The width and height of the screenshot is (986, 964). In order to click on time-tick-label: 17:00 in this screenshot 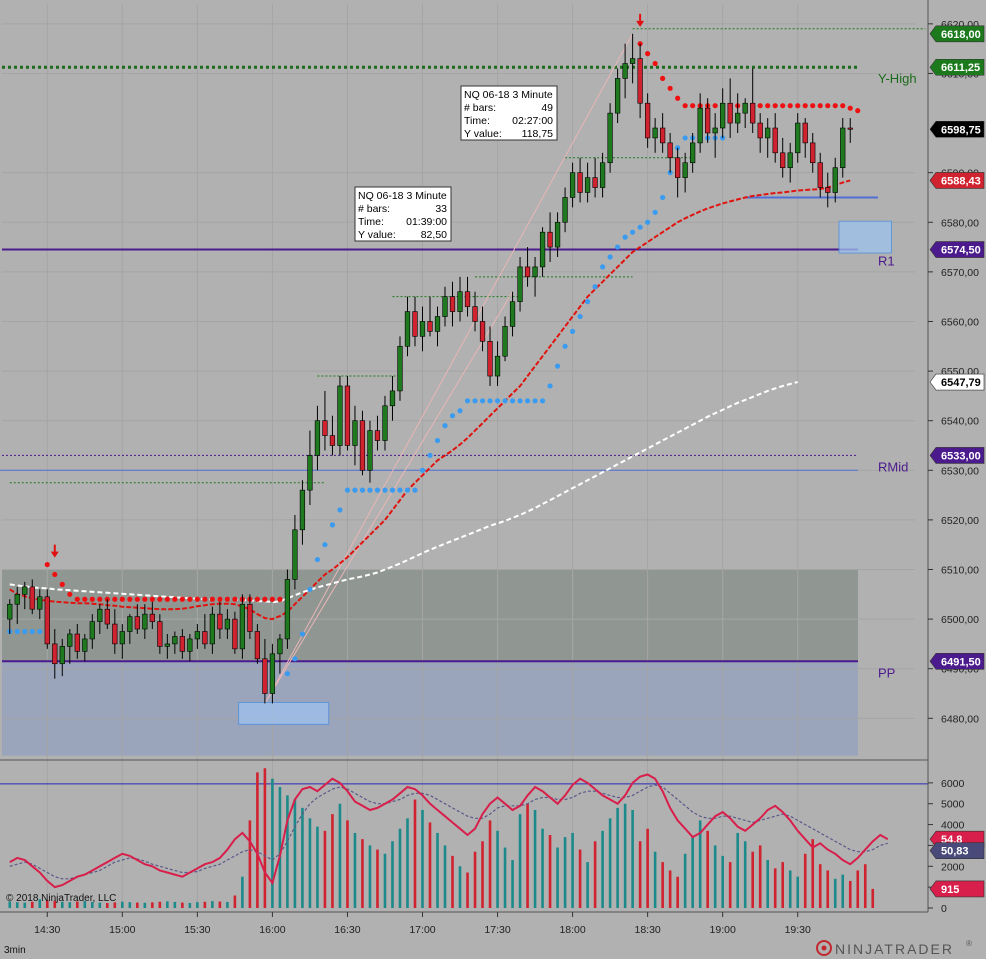, I will do `click(422, 930)`.